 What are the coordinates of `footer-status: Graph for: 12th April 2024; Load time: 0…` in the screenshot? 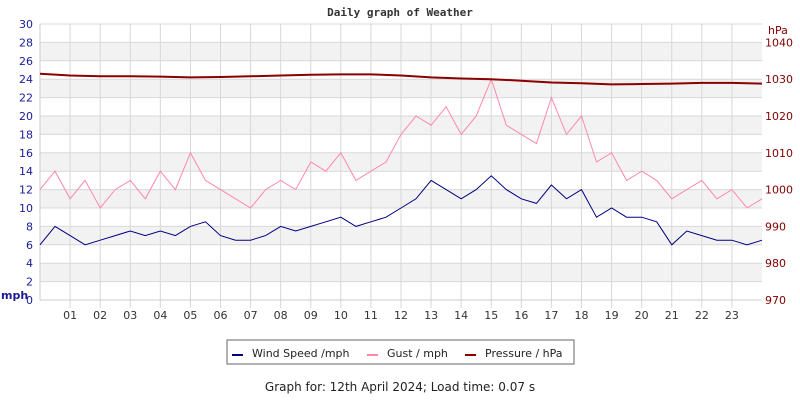 It's located at (400, 387).